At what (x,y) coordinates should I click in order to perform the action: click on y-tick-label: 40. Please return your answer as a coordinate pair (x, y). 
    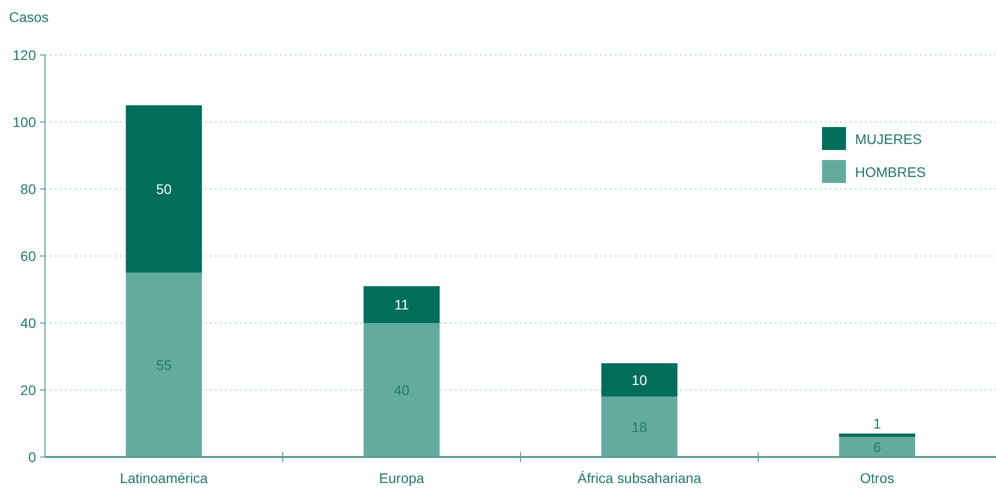
    Looking at the image, I should click on (28, 323).